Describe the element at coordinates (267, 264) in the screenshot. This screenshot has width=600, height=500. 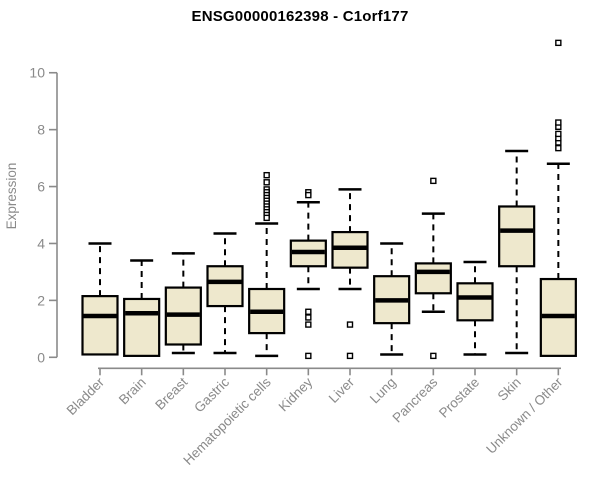
I see `boxplot-hematopoietic-cells` at that location.